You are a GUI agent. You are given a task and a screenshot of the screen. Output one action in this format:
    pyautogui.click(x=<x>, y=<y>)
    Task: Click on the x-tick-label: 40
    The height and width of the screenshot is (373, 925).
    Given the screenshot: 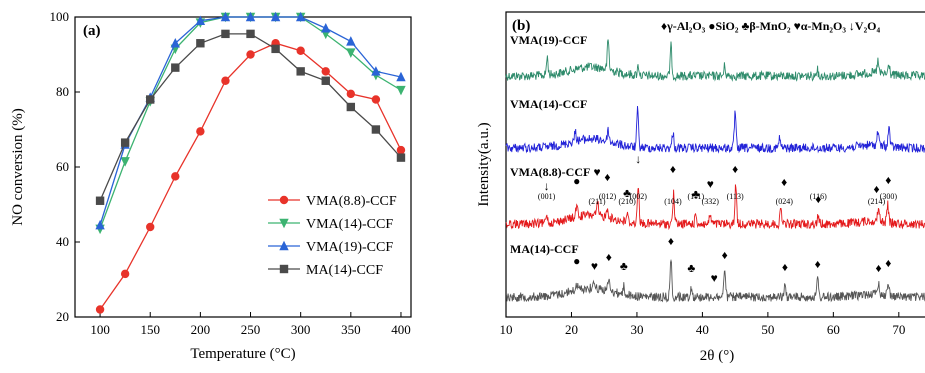 What is the action you would take?
    pyautogui.click(x=702, y=329)
    